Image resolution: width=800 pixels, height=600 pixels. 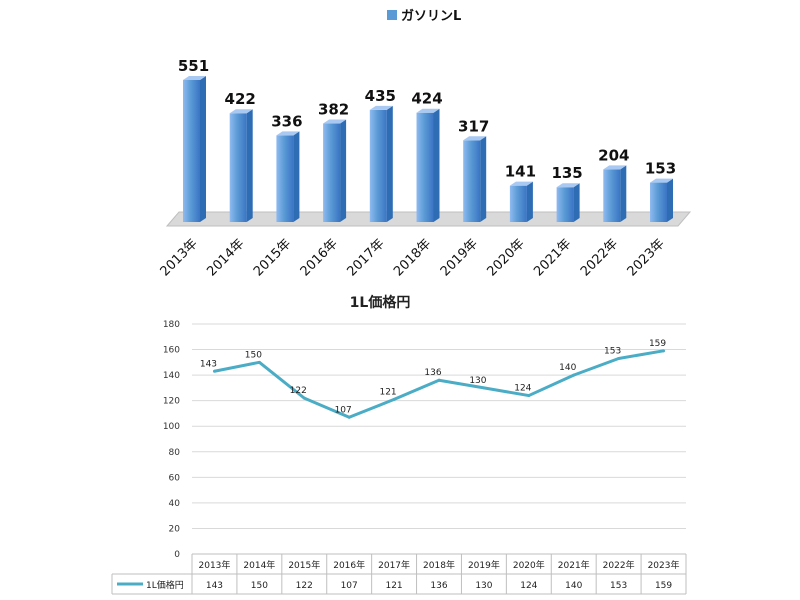 What do you see at coordinates (298, 391) in the screenshot?
I see `data-label: 122` at bounding box center [298, 391].